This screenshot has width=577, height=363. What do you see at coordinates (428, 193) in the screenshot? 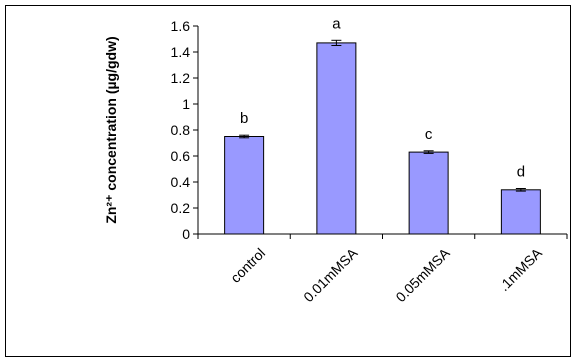
I see `bar-0.05mMSA` at bounding box center [428, 193].